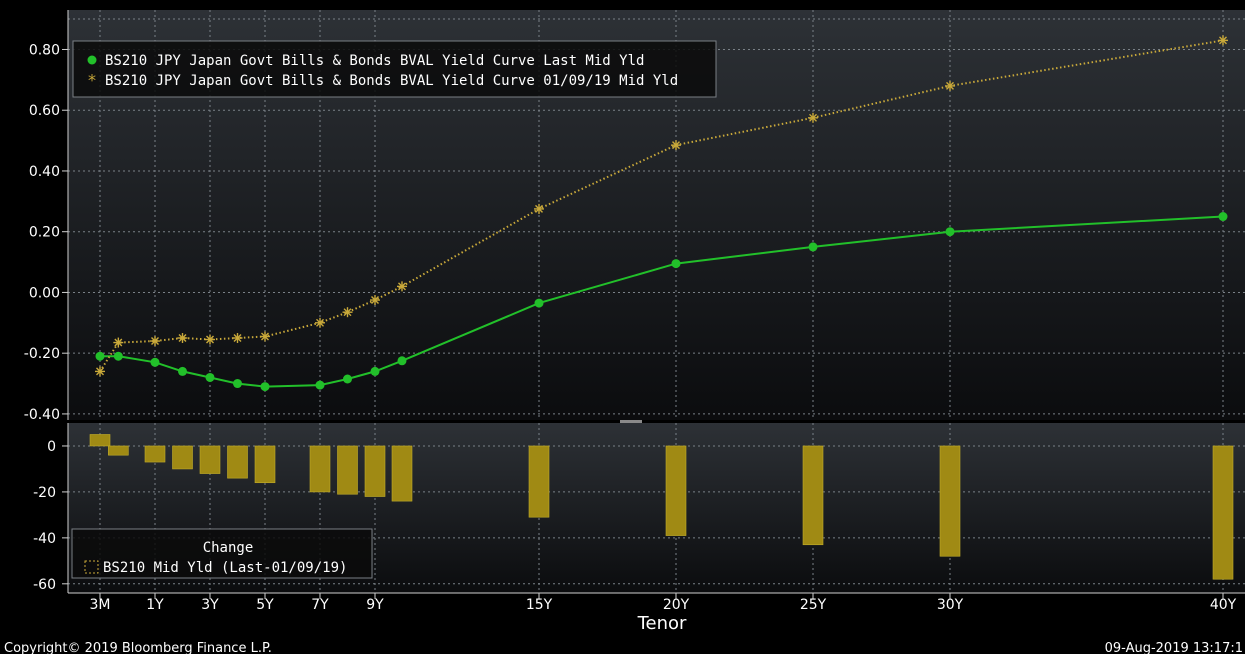 The width and height of the screenshot is (1245, 654). What do you see at coordinates (92, 60) in the screenshot?
I see `legend-current-marker` at bounding box center [92, 60].